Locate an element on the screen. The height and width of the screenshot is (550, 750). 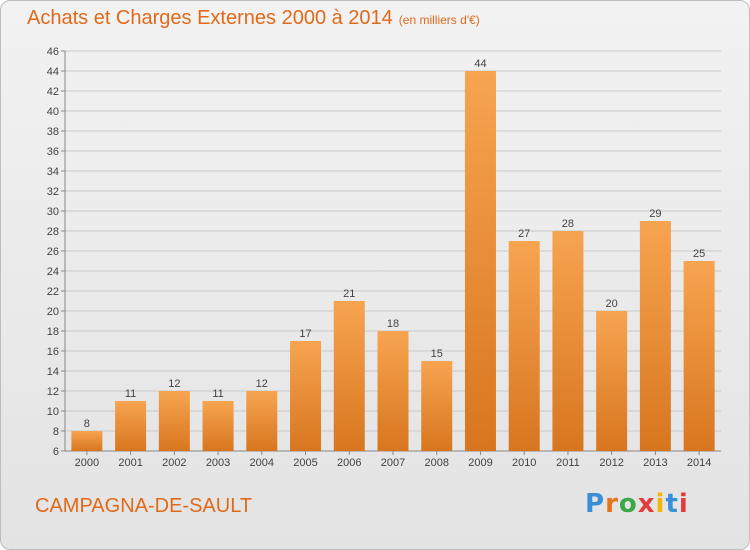
y-tick-label: 8 is located at coordinates (56, 432).